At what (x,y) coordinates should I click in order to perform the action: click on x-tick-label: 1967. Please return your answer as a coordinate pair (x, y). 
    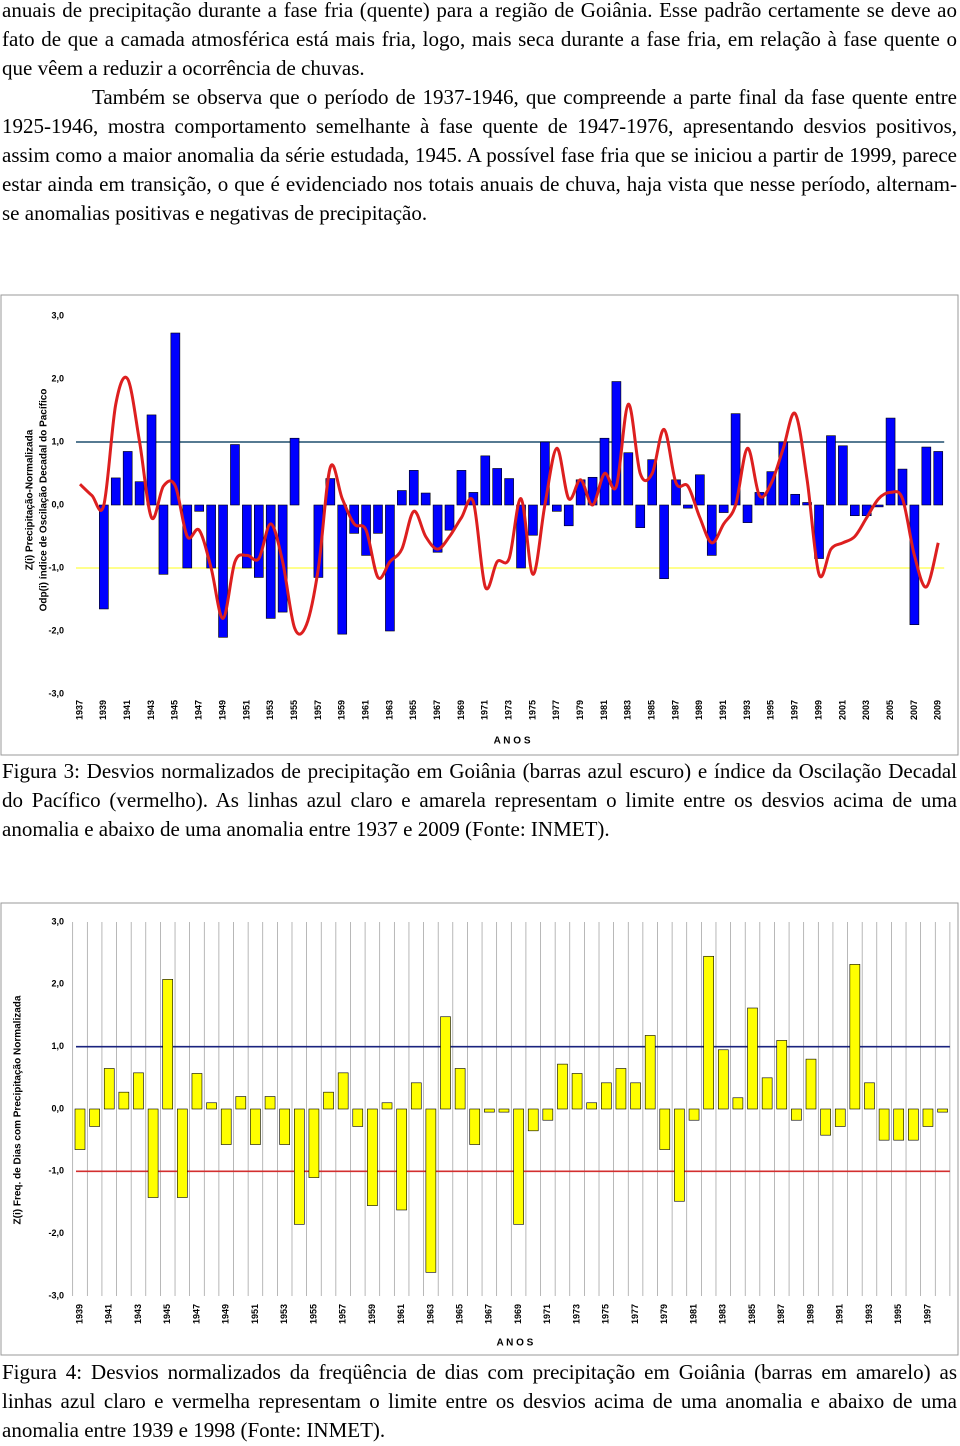
    Looking at the image, I should click on (437, 710).